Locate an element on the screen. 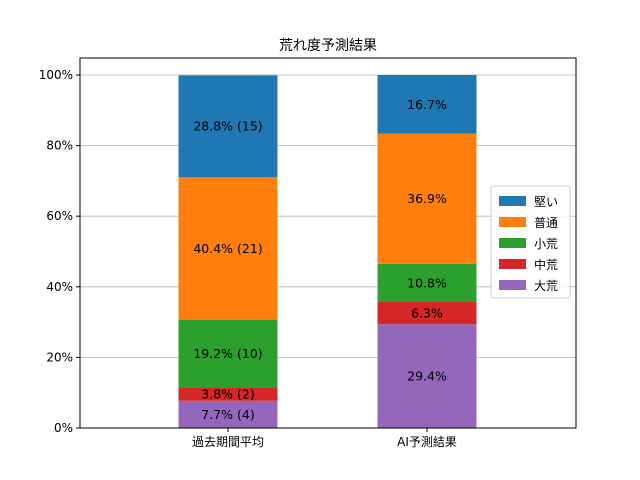 The width and height of the screenshot is (640, 480). legend-box is located at coordinates (530, 242).